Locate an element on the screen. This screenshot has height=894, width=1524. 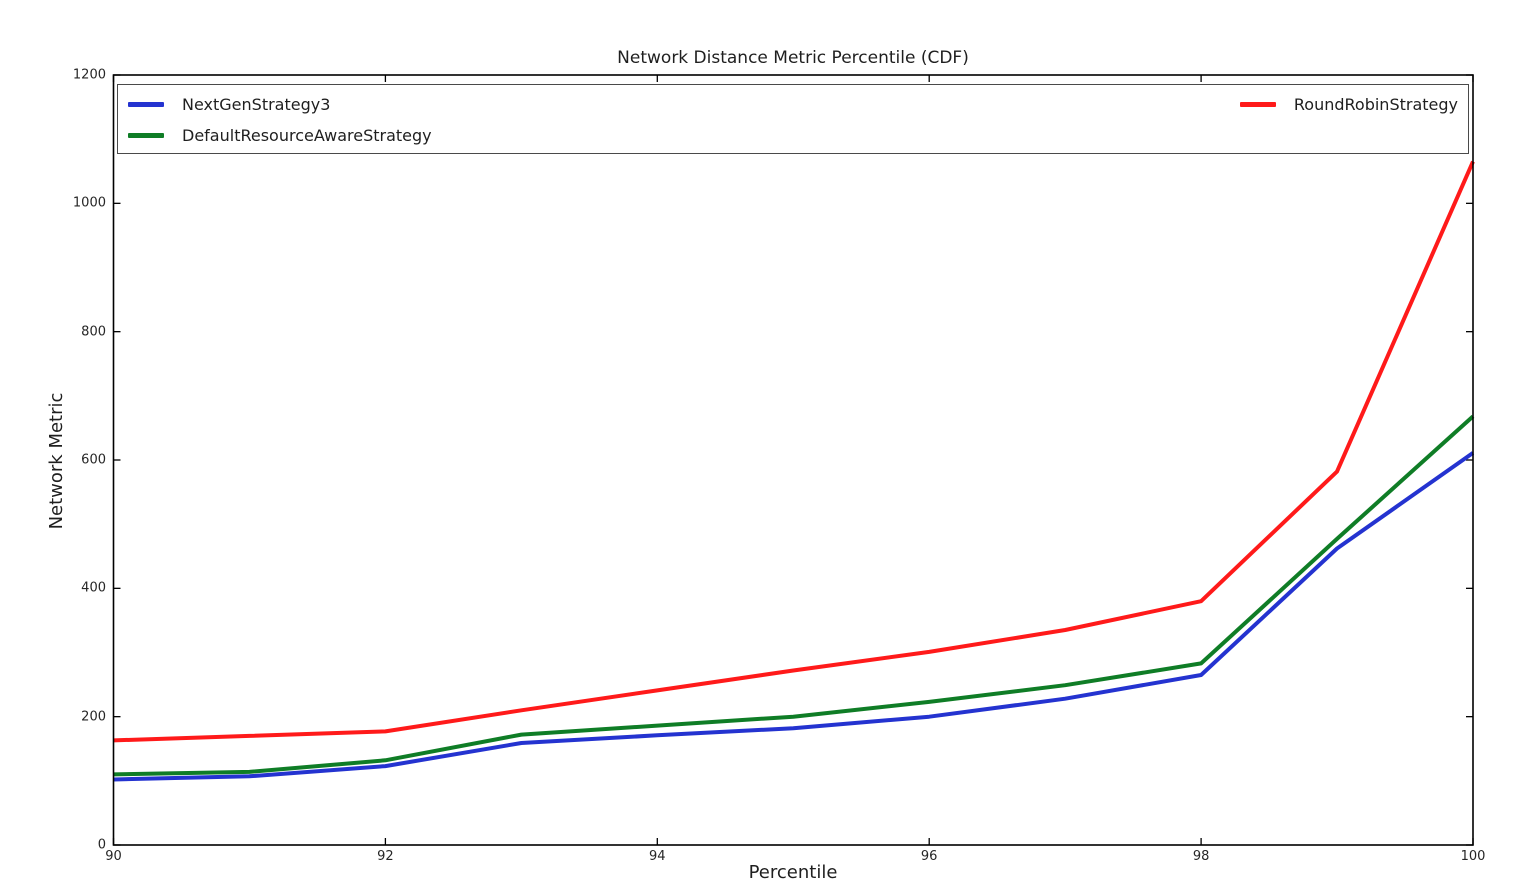
y-tick-label: 400 is located at coordinates (93, 588).